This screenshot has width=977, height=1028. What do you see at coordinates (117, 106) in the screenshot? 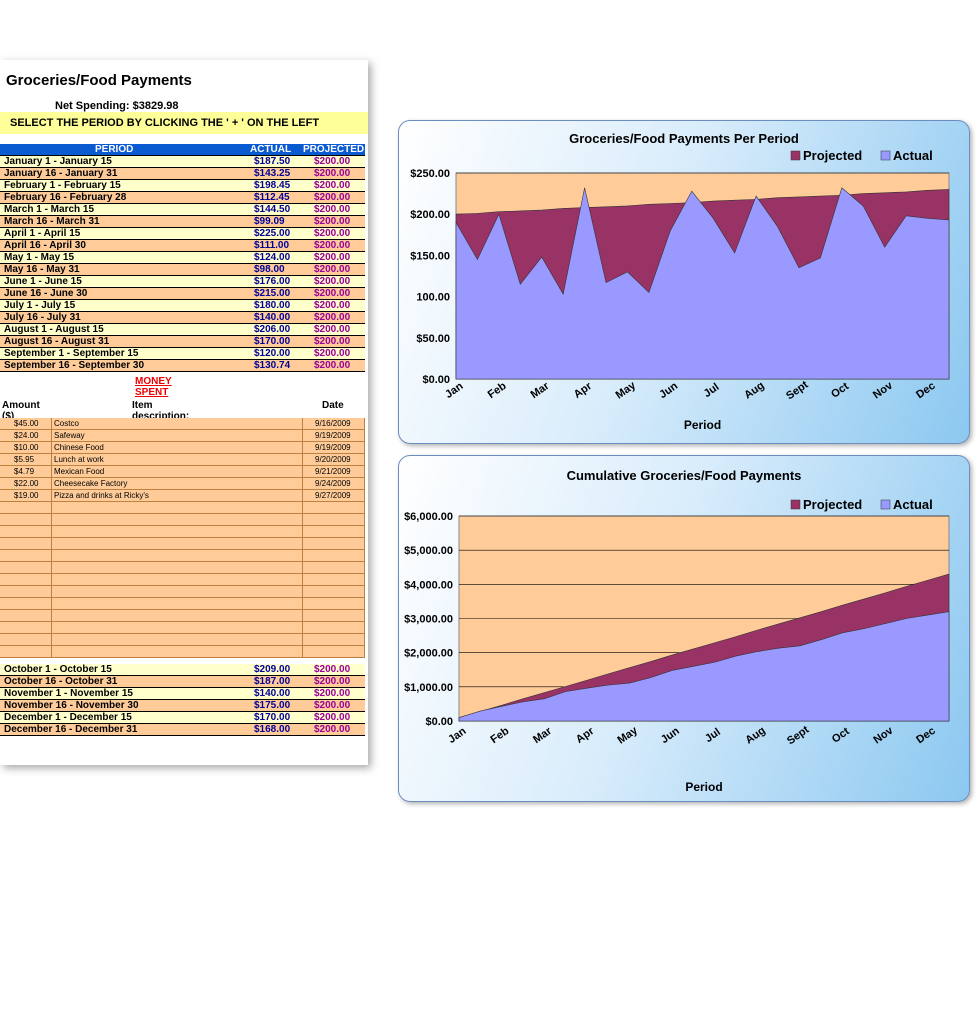
I see `net-spending: Net Spending: $3829.98` at bounding box center [117, 106].